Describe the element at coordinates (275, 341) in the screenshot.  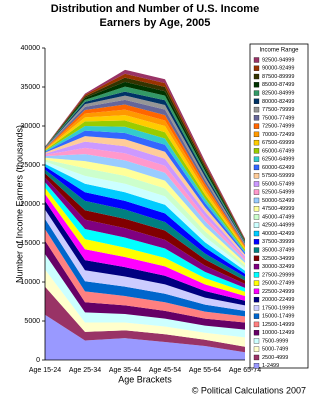
I see `legend-label: 7500-9999` at that location.